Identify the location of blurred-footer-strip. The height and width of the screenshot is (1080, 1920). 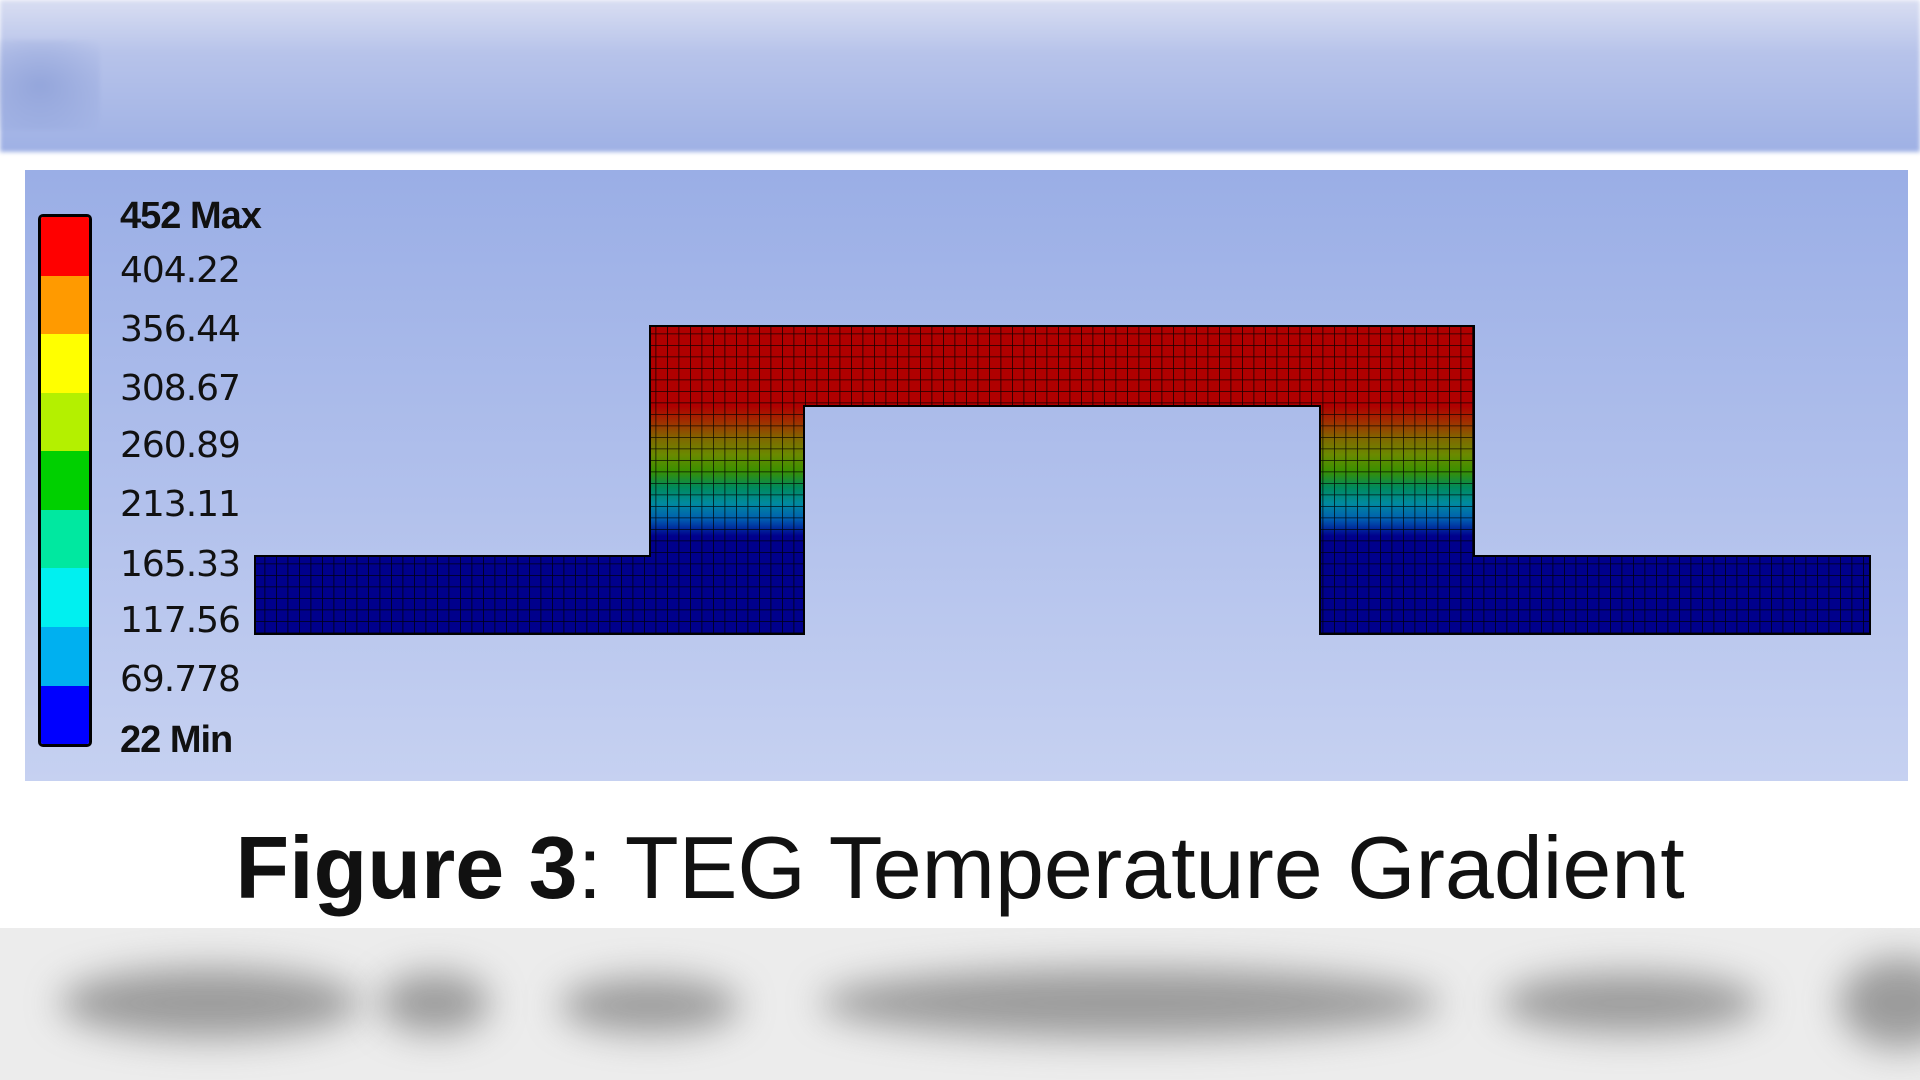
(960, 1004).